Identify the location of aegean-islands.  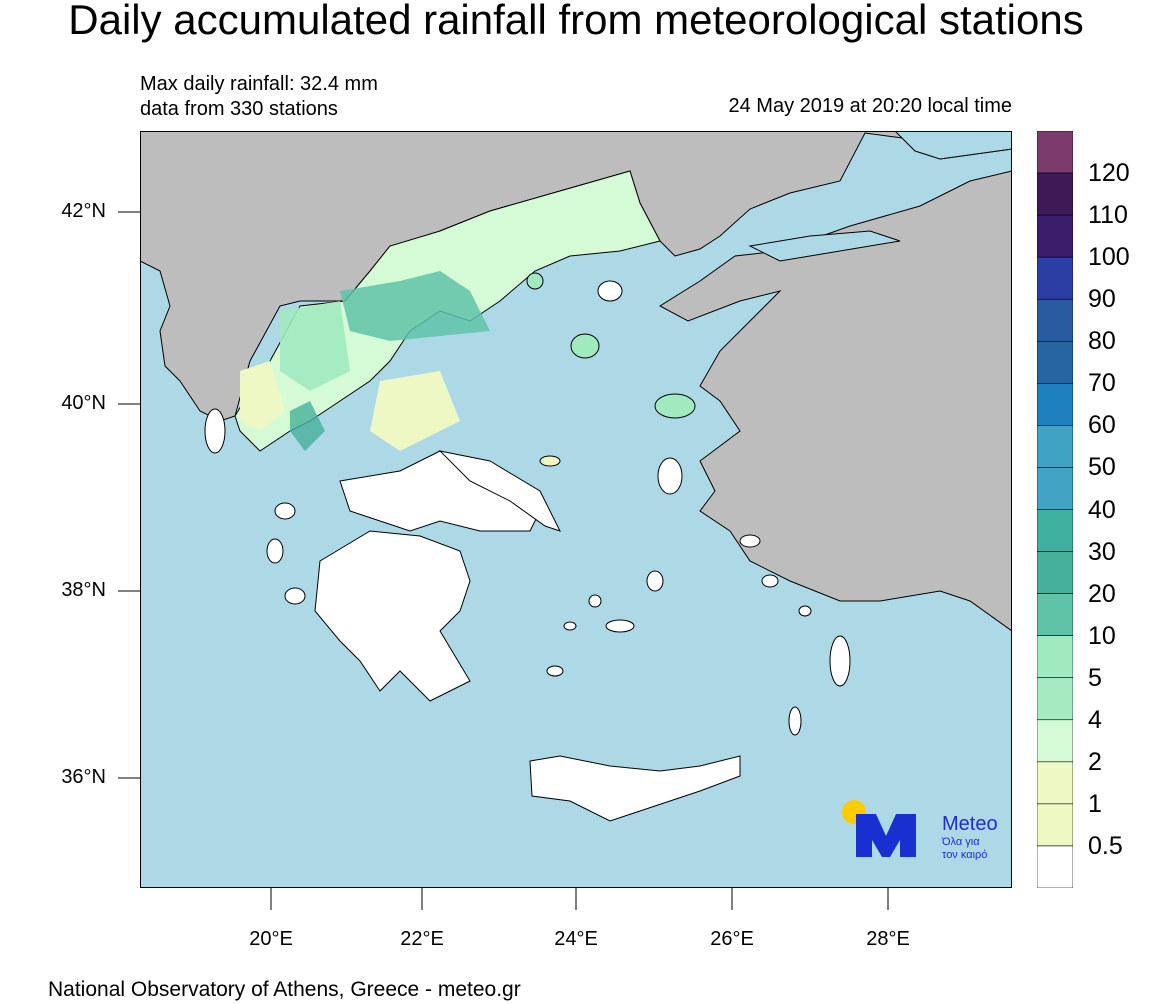
(698, 596).